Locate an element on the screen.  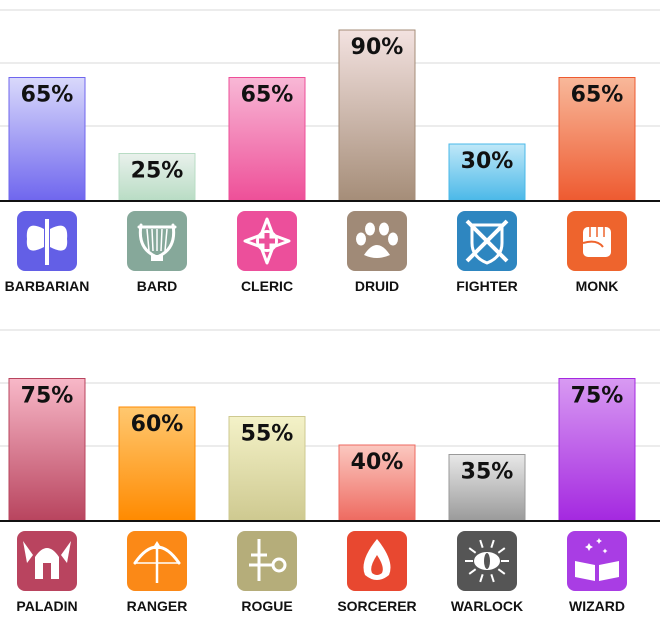
lyre-icon is located at coordinates (157, 241).